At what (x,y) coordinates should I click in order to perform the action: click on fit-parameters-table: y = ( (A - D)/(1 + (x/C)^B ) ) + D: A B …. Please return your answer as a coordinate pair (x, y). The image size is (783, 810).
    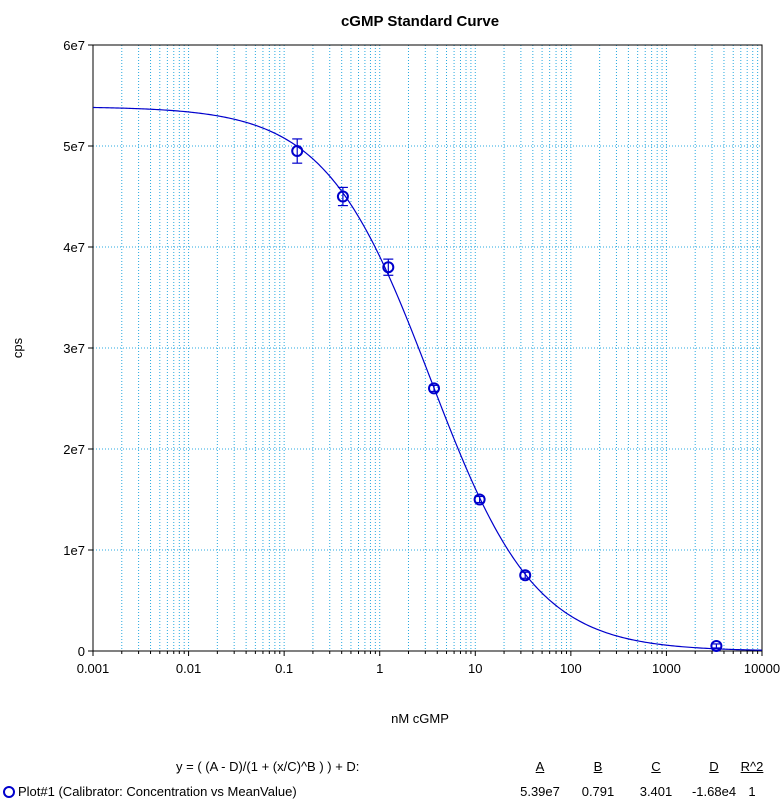
    Looking at the image, I should click on (391, 780).